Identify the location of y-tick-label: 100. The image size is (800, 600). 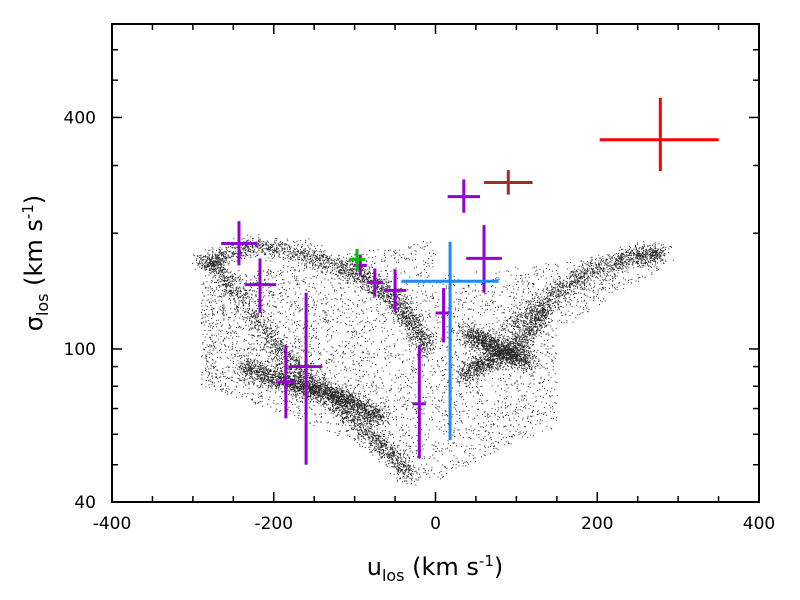
(80, 350).